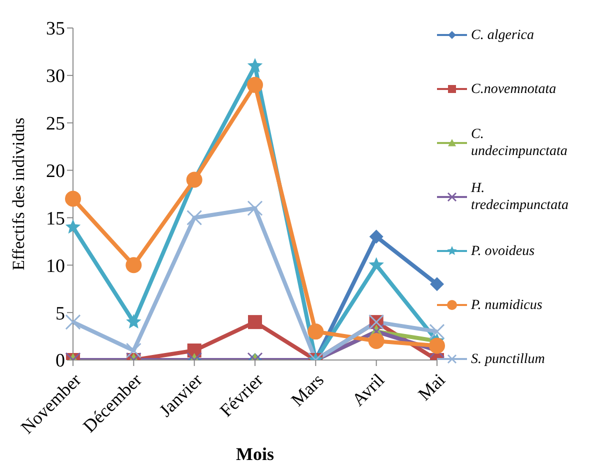  I want to click on y-axis-title: Effectifs des individus, so click(18, 194).